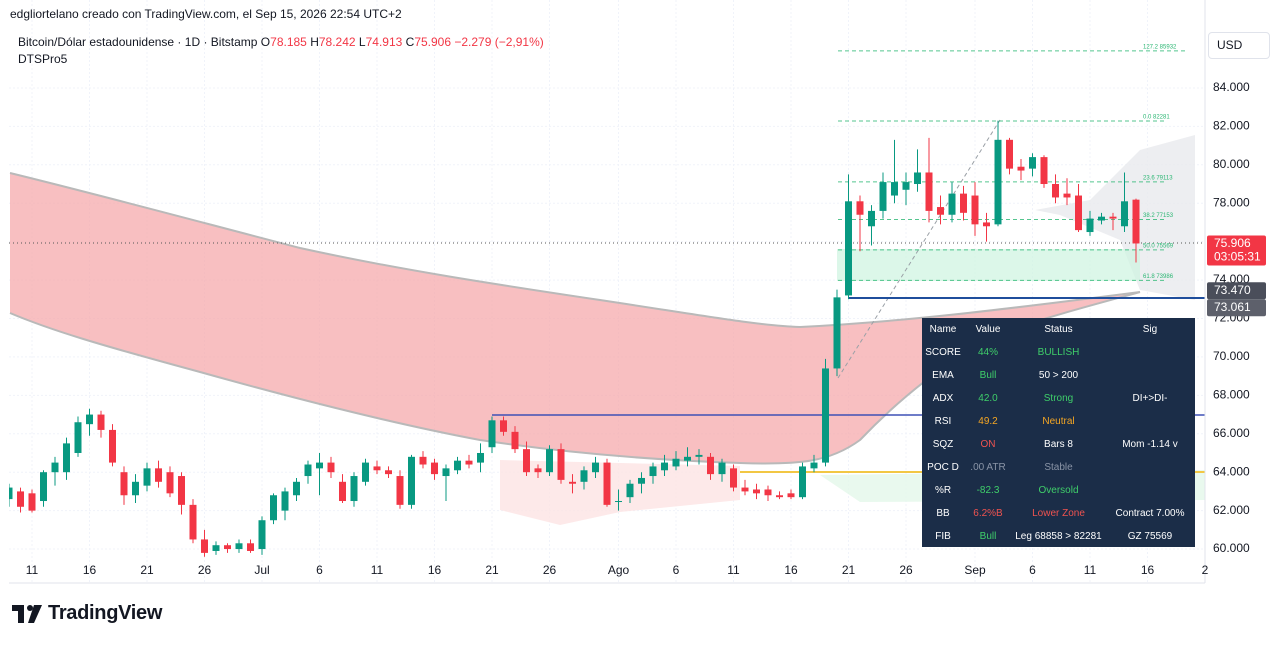 Image resolution: width=1281 pixels, height=645 pixels. I want to click on fib-label: 127.2 85932, so click(1160, 47).